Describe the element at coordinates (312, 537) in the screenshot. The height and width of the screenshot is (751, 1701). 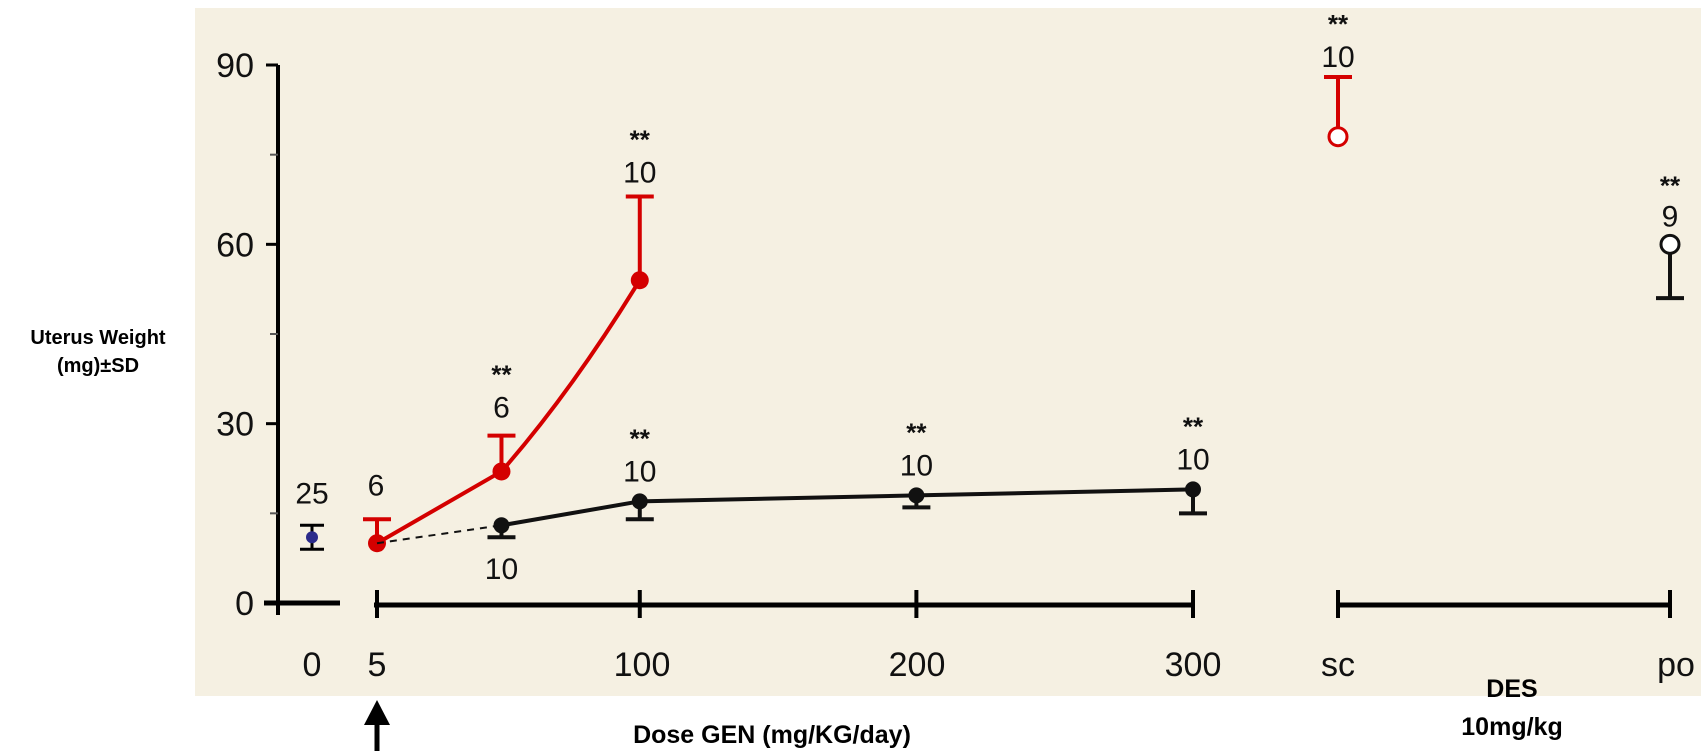
I see `data-point-control` at that location.